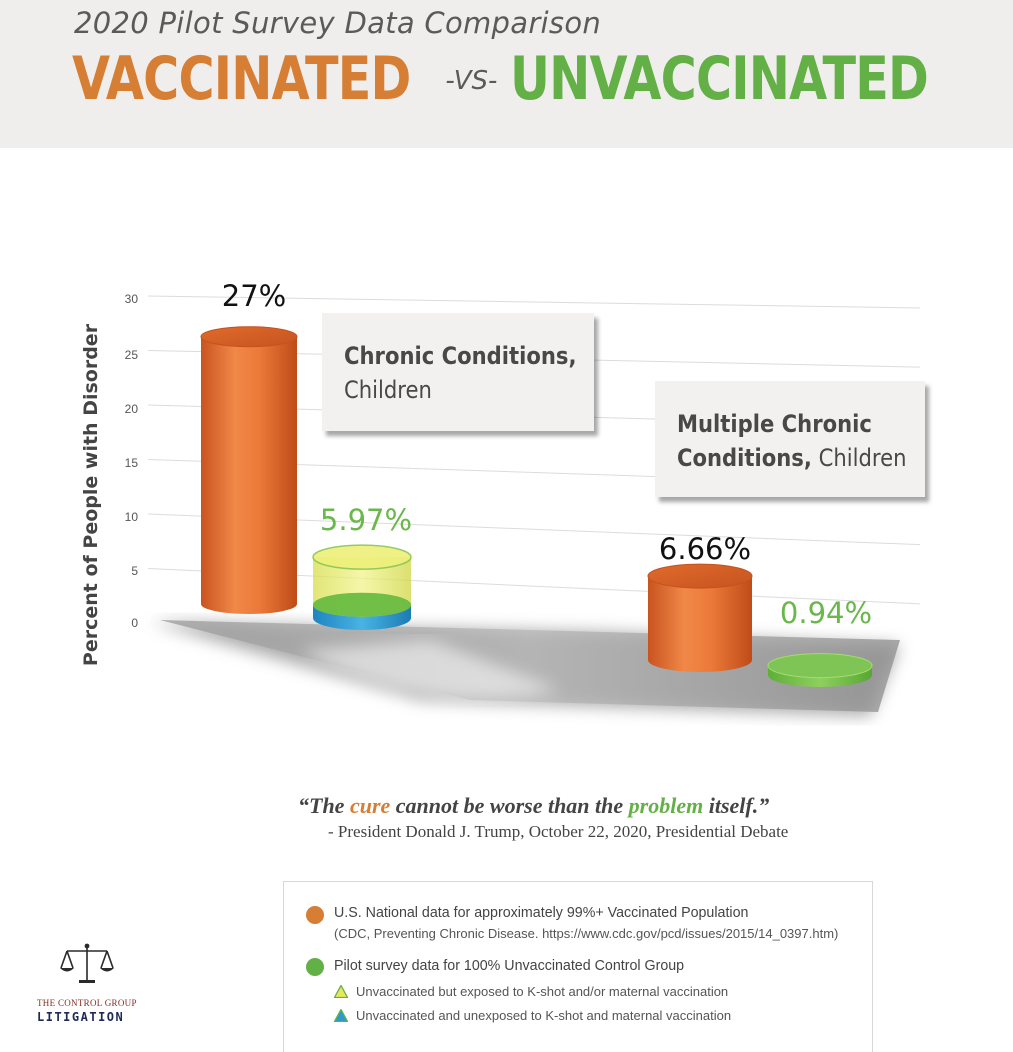 Image resolution: width=1013 pixels, height=1052 pixels. What do you see at coordinates (388, 390) in the screenshot?
I see `callout-1-line2: Children` at bounding box center [388, 390].